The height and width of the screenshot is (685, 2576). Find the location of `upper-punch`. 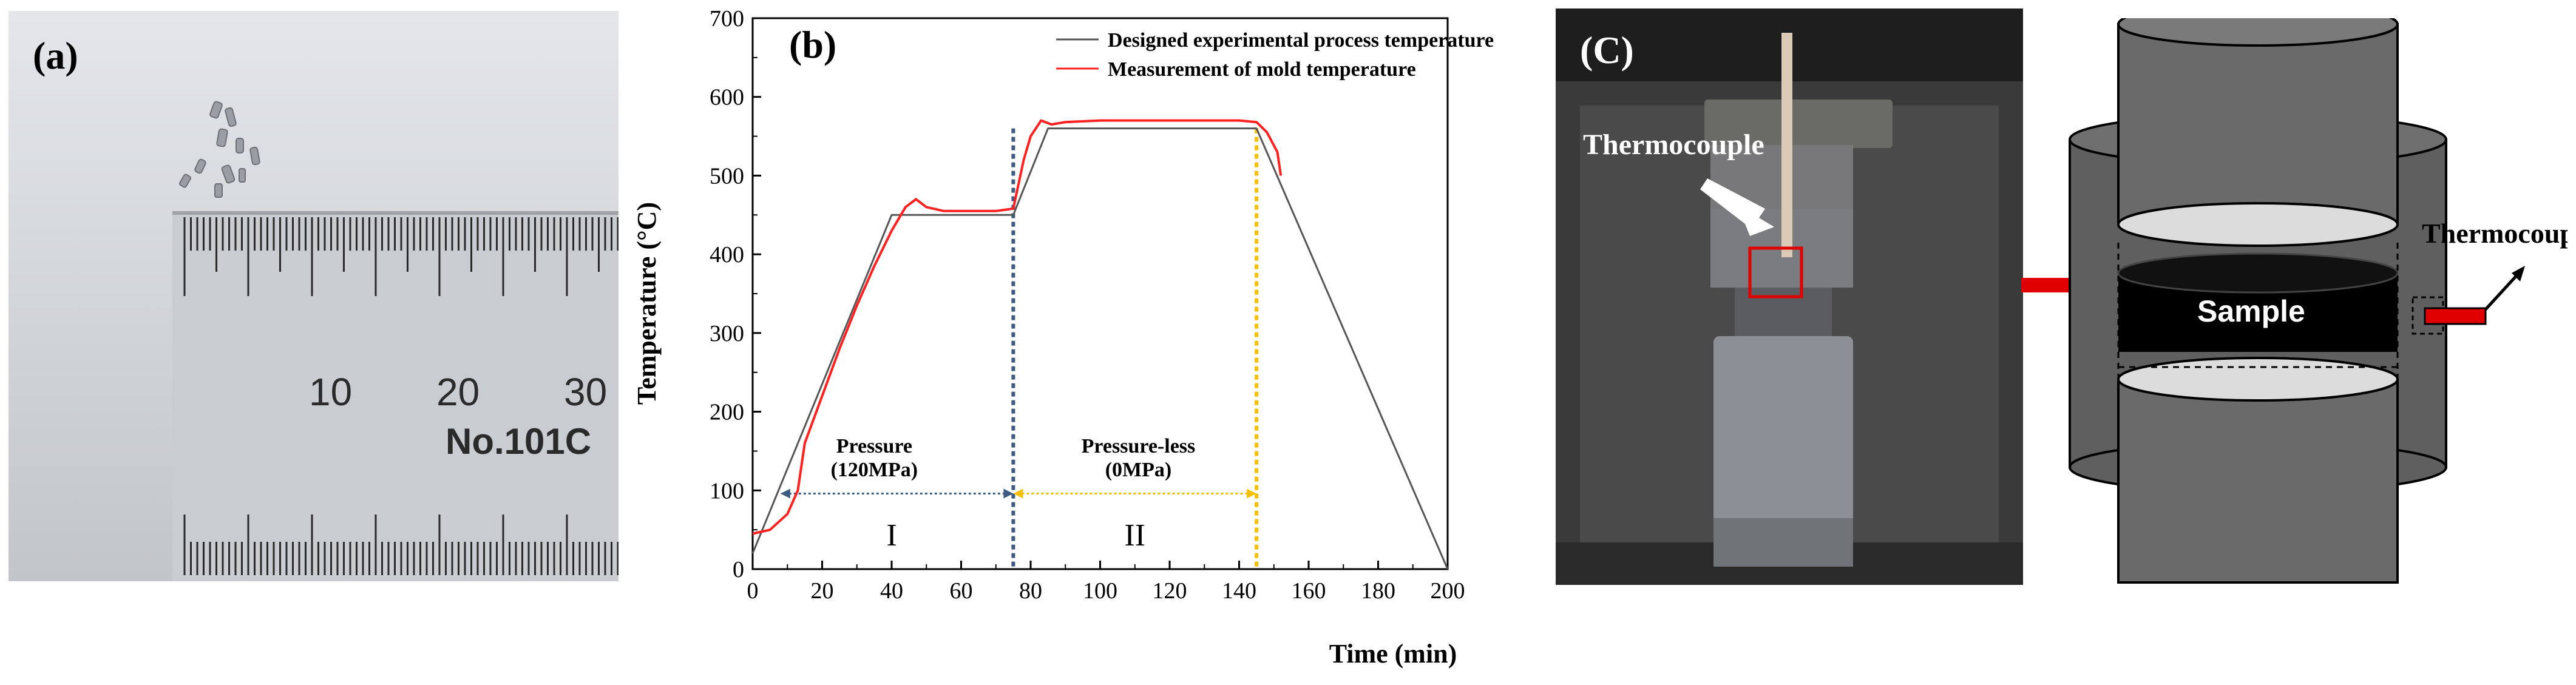

upper-punch is located at coordinates (2258, 124).